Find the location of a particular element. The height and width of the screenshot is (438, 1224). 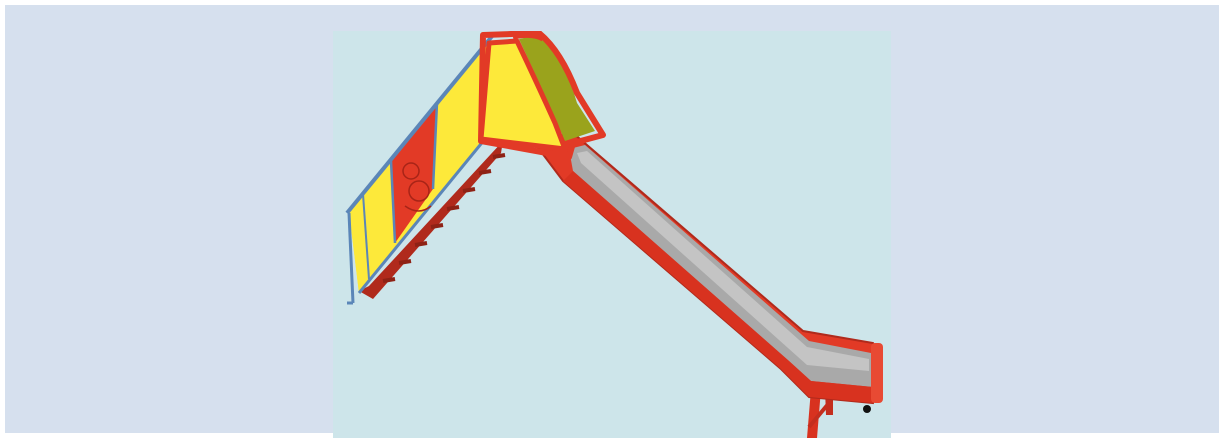

staircase-steps is located at coordinates (432, 220).